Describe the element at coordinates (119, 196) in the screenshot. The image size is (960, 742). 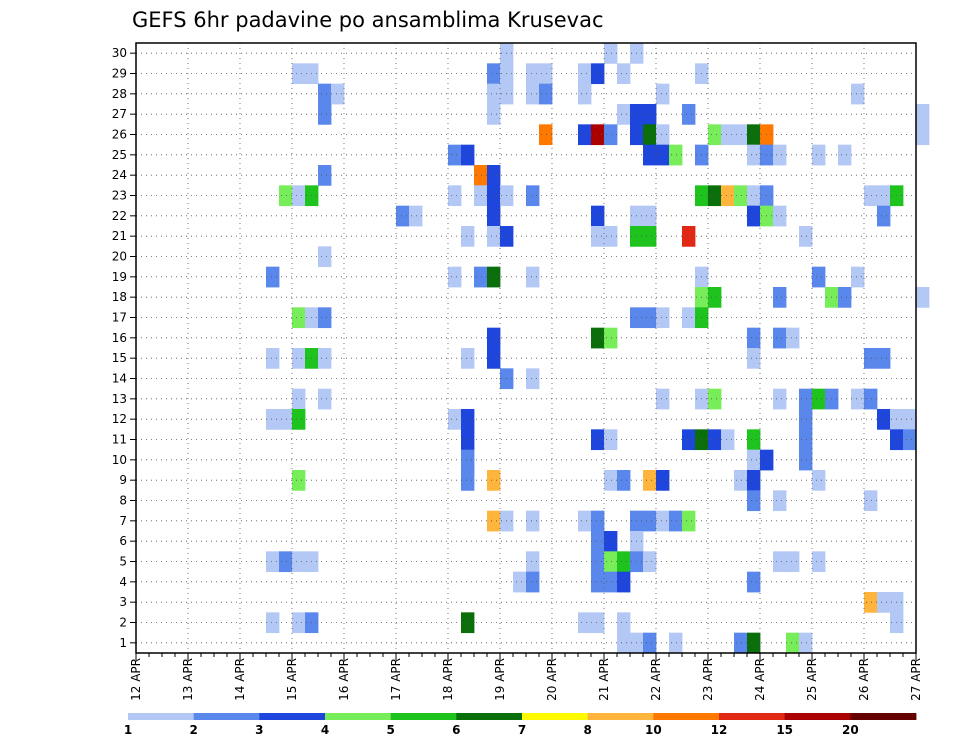
I see `y-tick-label: 23` at that location.